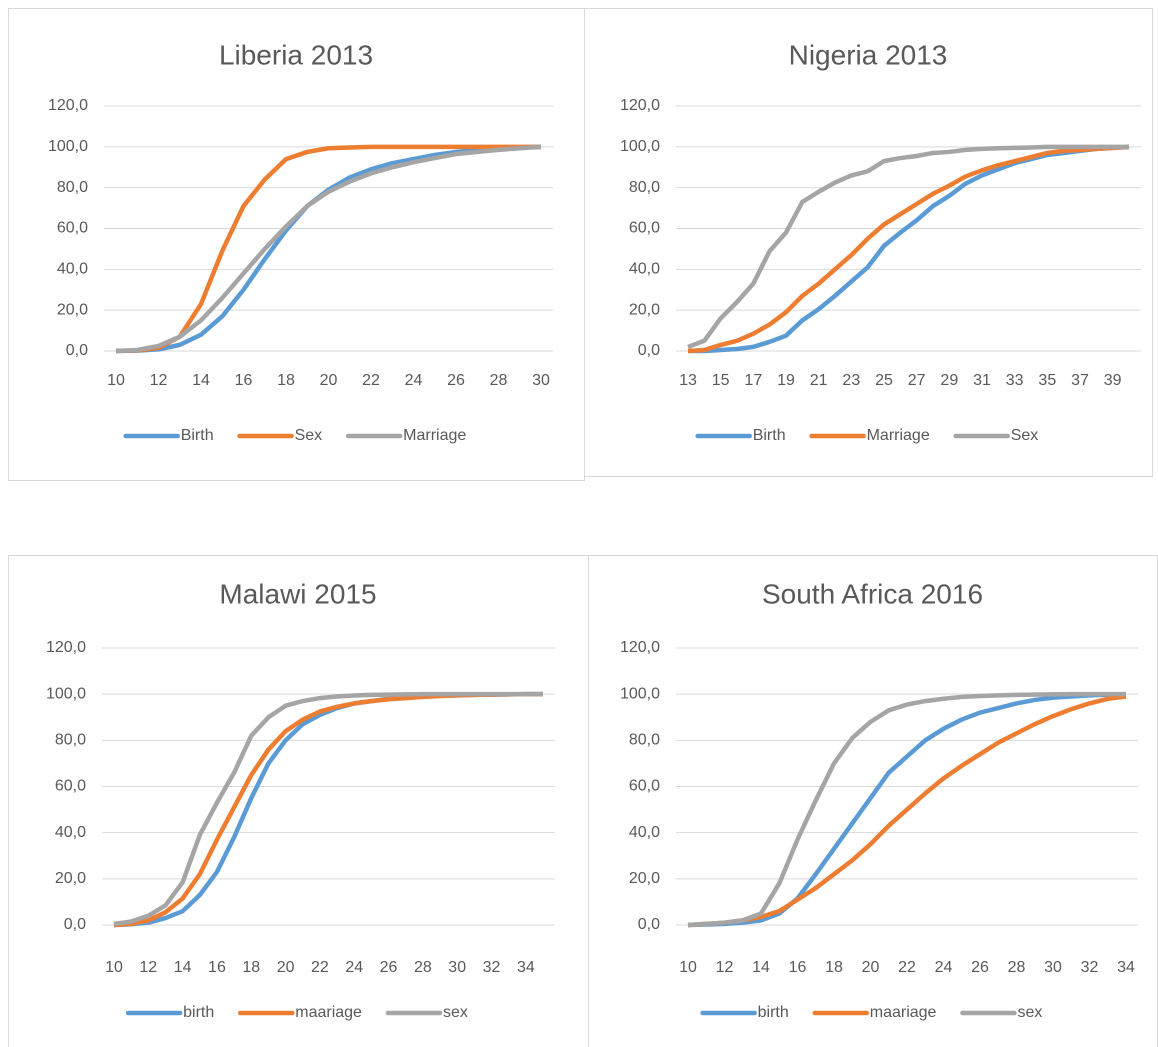 This screenshot has height=1047, width=1158. What do you see at coordinates (721, 380) in the screenshot?
I see `x-tick-label: 15` at bounding box center [721, 380].